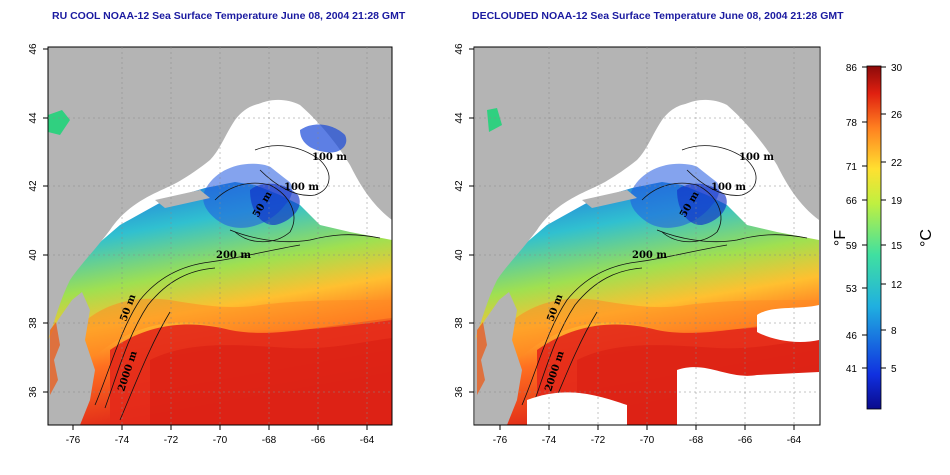  Describe the element at coordinates (33, 255) in the screenshot. I see `left-lat-tick-label: 40` at that location.